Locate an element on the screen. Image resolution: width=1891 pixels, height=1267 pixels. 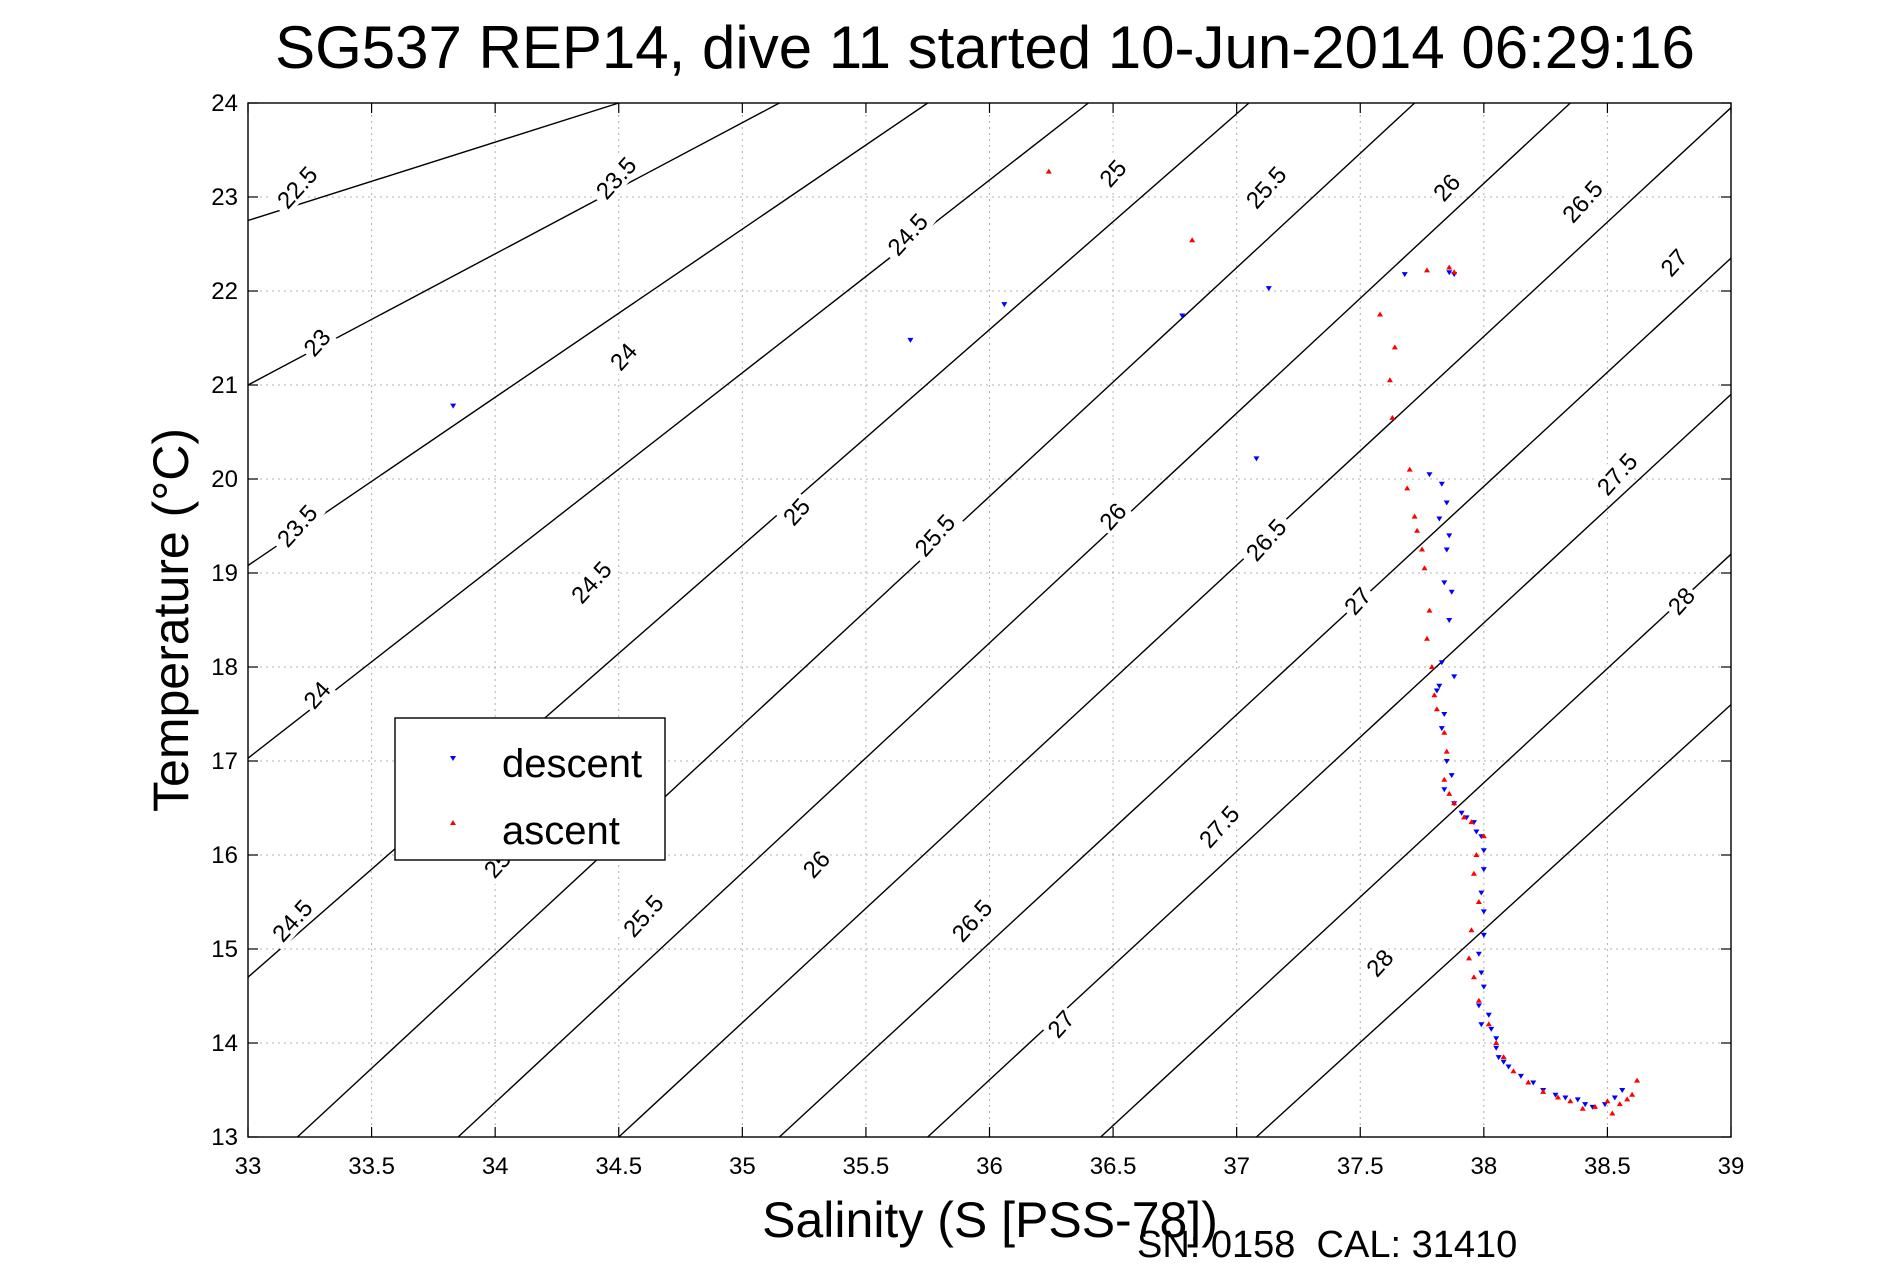
y-tick-label: 17 is located at coordinates (224, 761).